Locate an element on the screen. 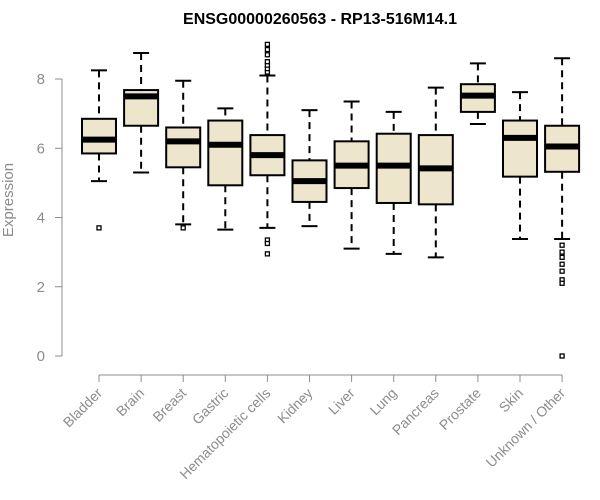 The height and width of the screenshot is (500, 600). box-breast is located at coordinates (183, 155).